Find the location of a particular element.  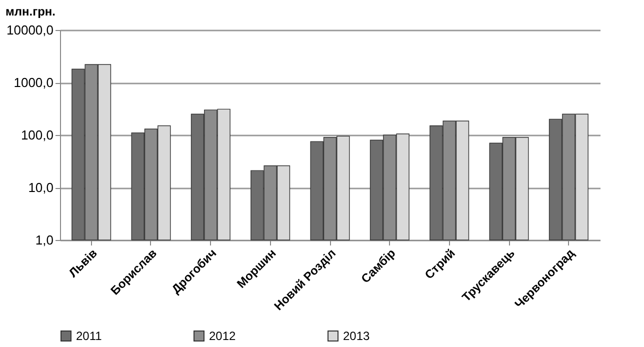

legend-label: 2012 is located at coordinates (222, 336).